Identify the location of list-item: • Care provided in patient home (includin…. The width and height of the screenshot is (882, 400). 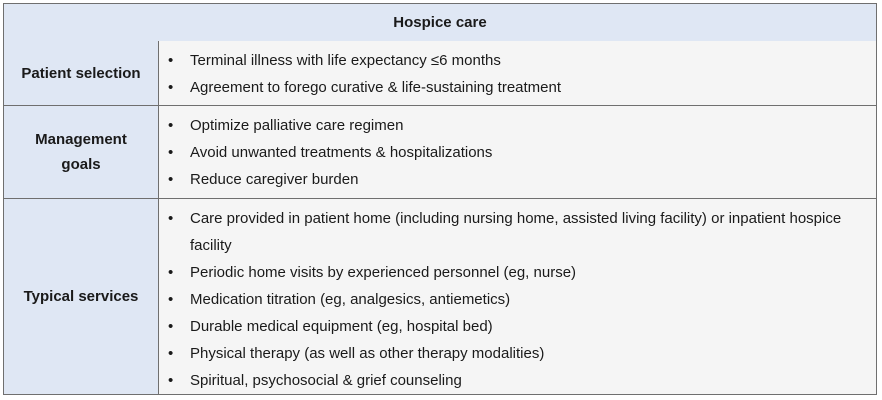
(517, 232).